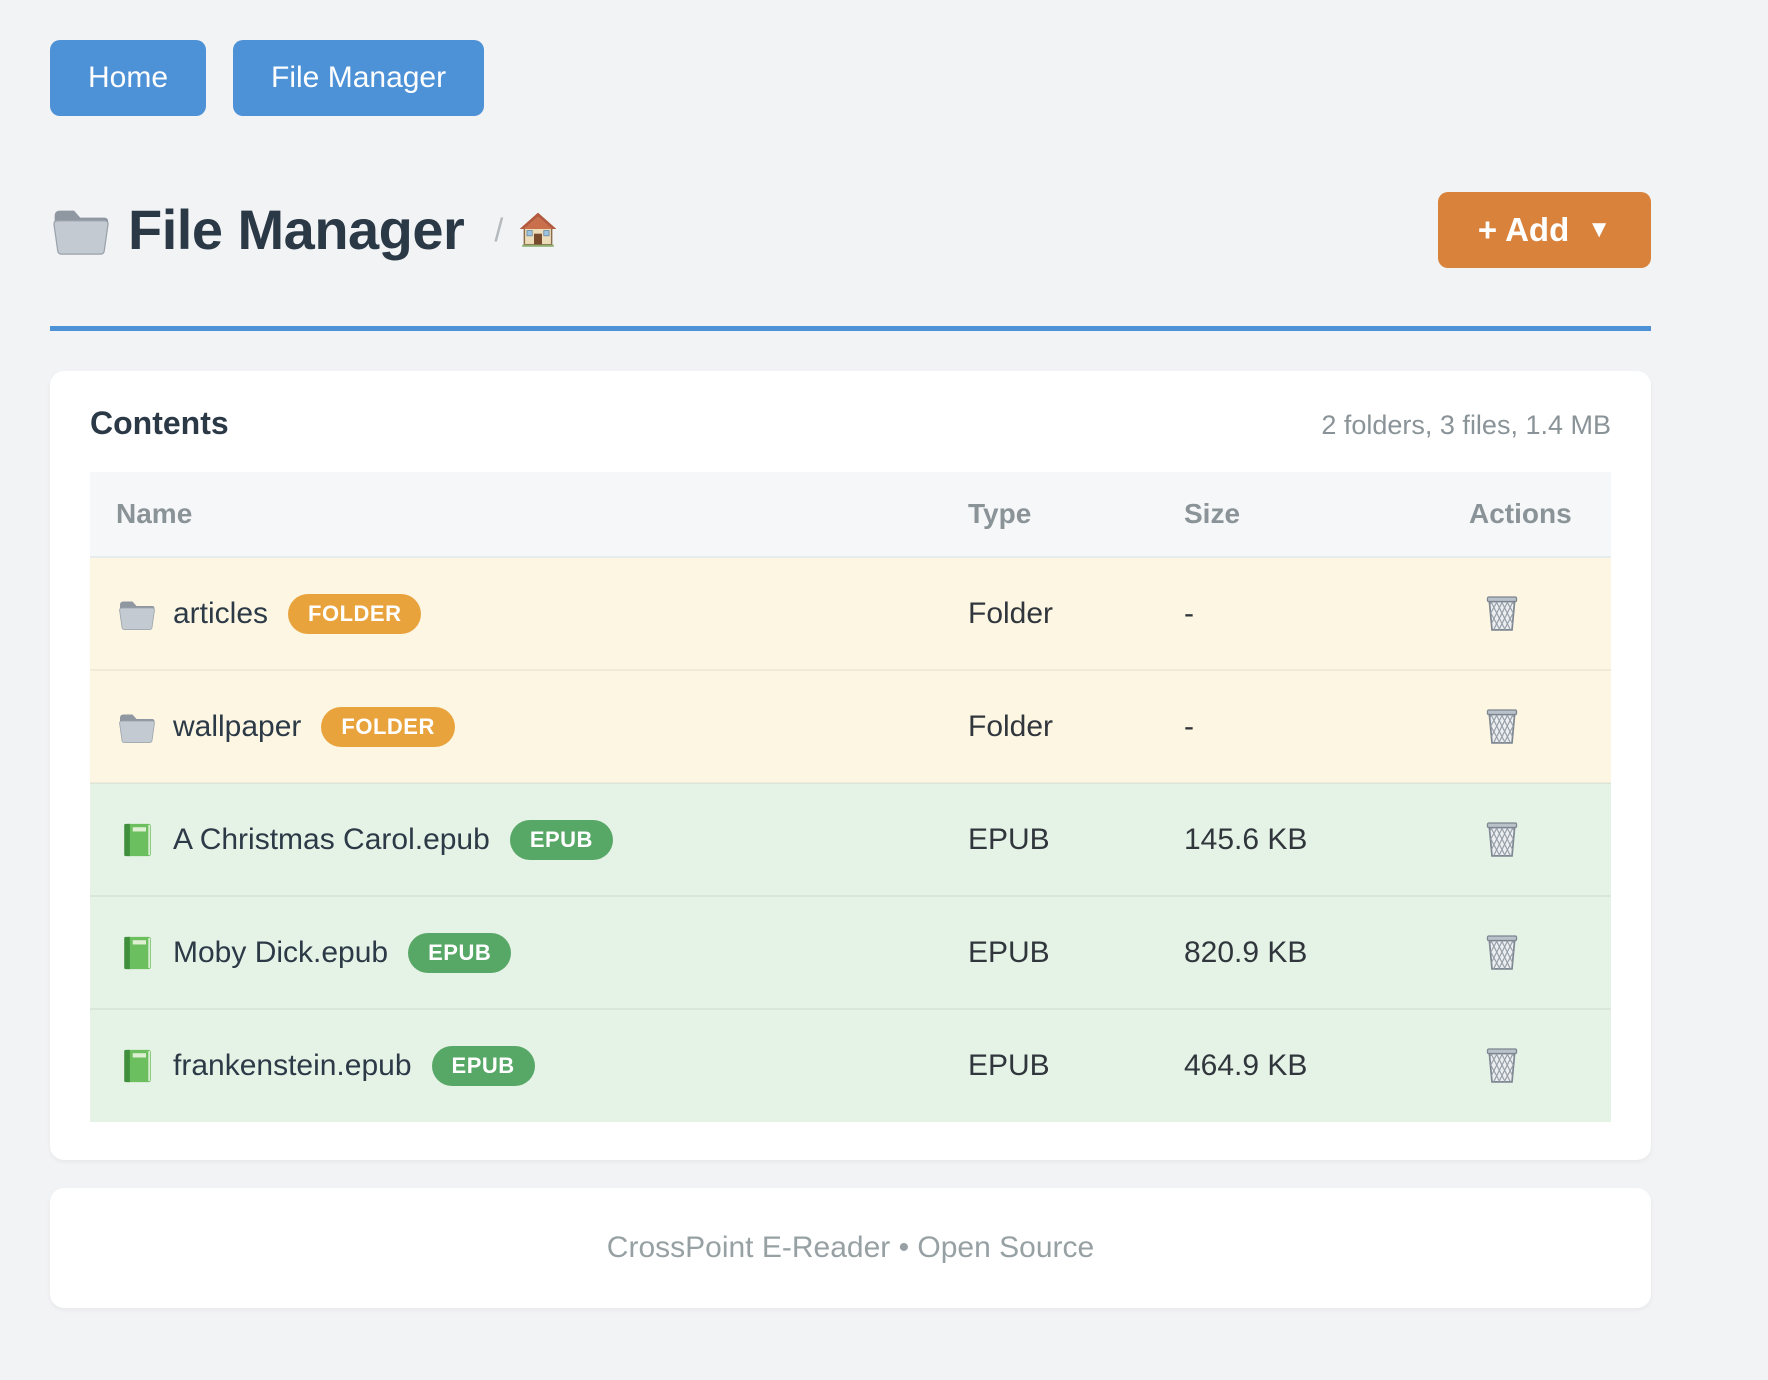 Image resolution: width=1768 pixels, height=1380 pixels. Describe the element at coordinates (1075, 514) in the screenshot. I see `column-header-type: Type` at that location.